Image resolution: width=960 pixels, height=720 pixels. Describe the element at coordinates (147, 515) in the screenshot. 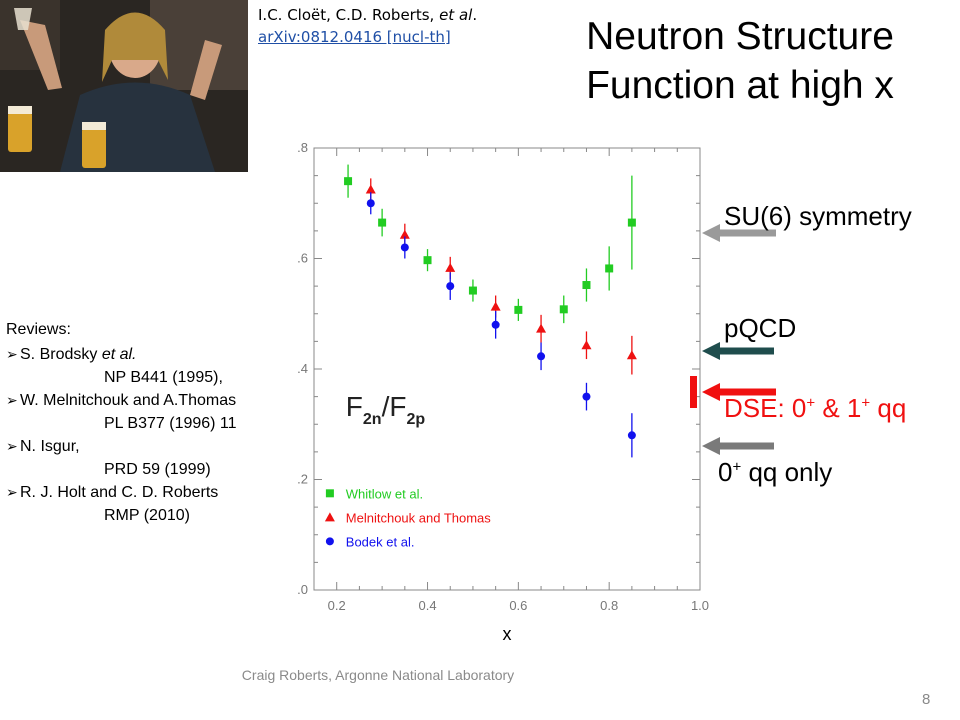

I see `review-reference: RMP (2010)` at that location.